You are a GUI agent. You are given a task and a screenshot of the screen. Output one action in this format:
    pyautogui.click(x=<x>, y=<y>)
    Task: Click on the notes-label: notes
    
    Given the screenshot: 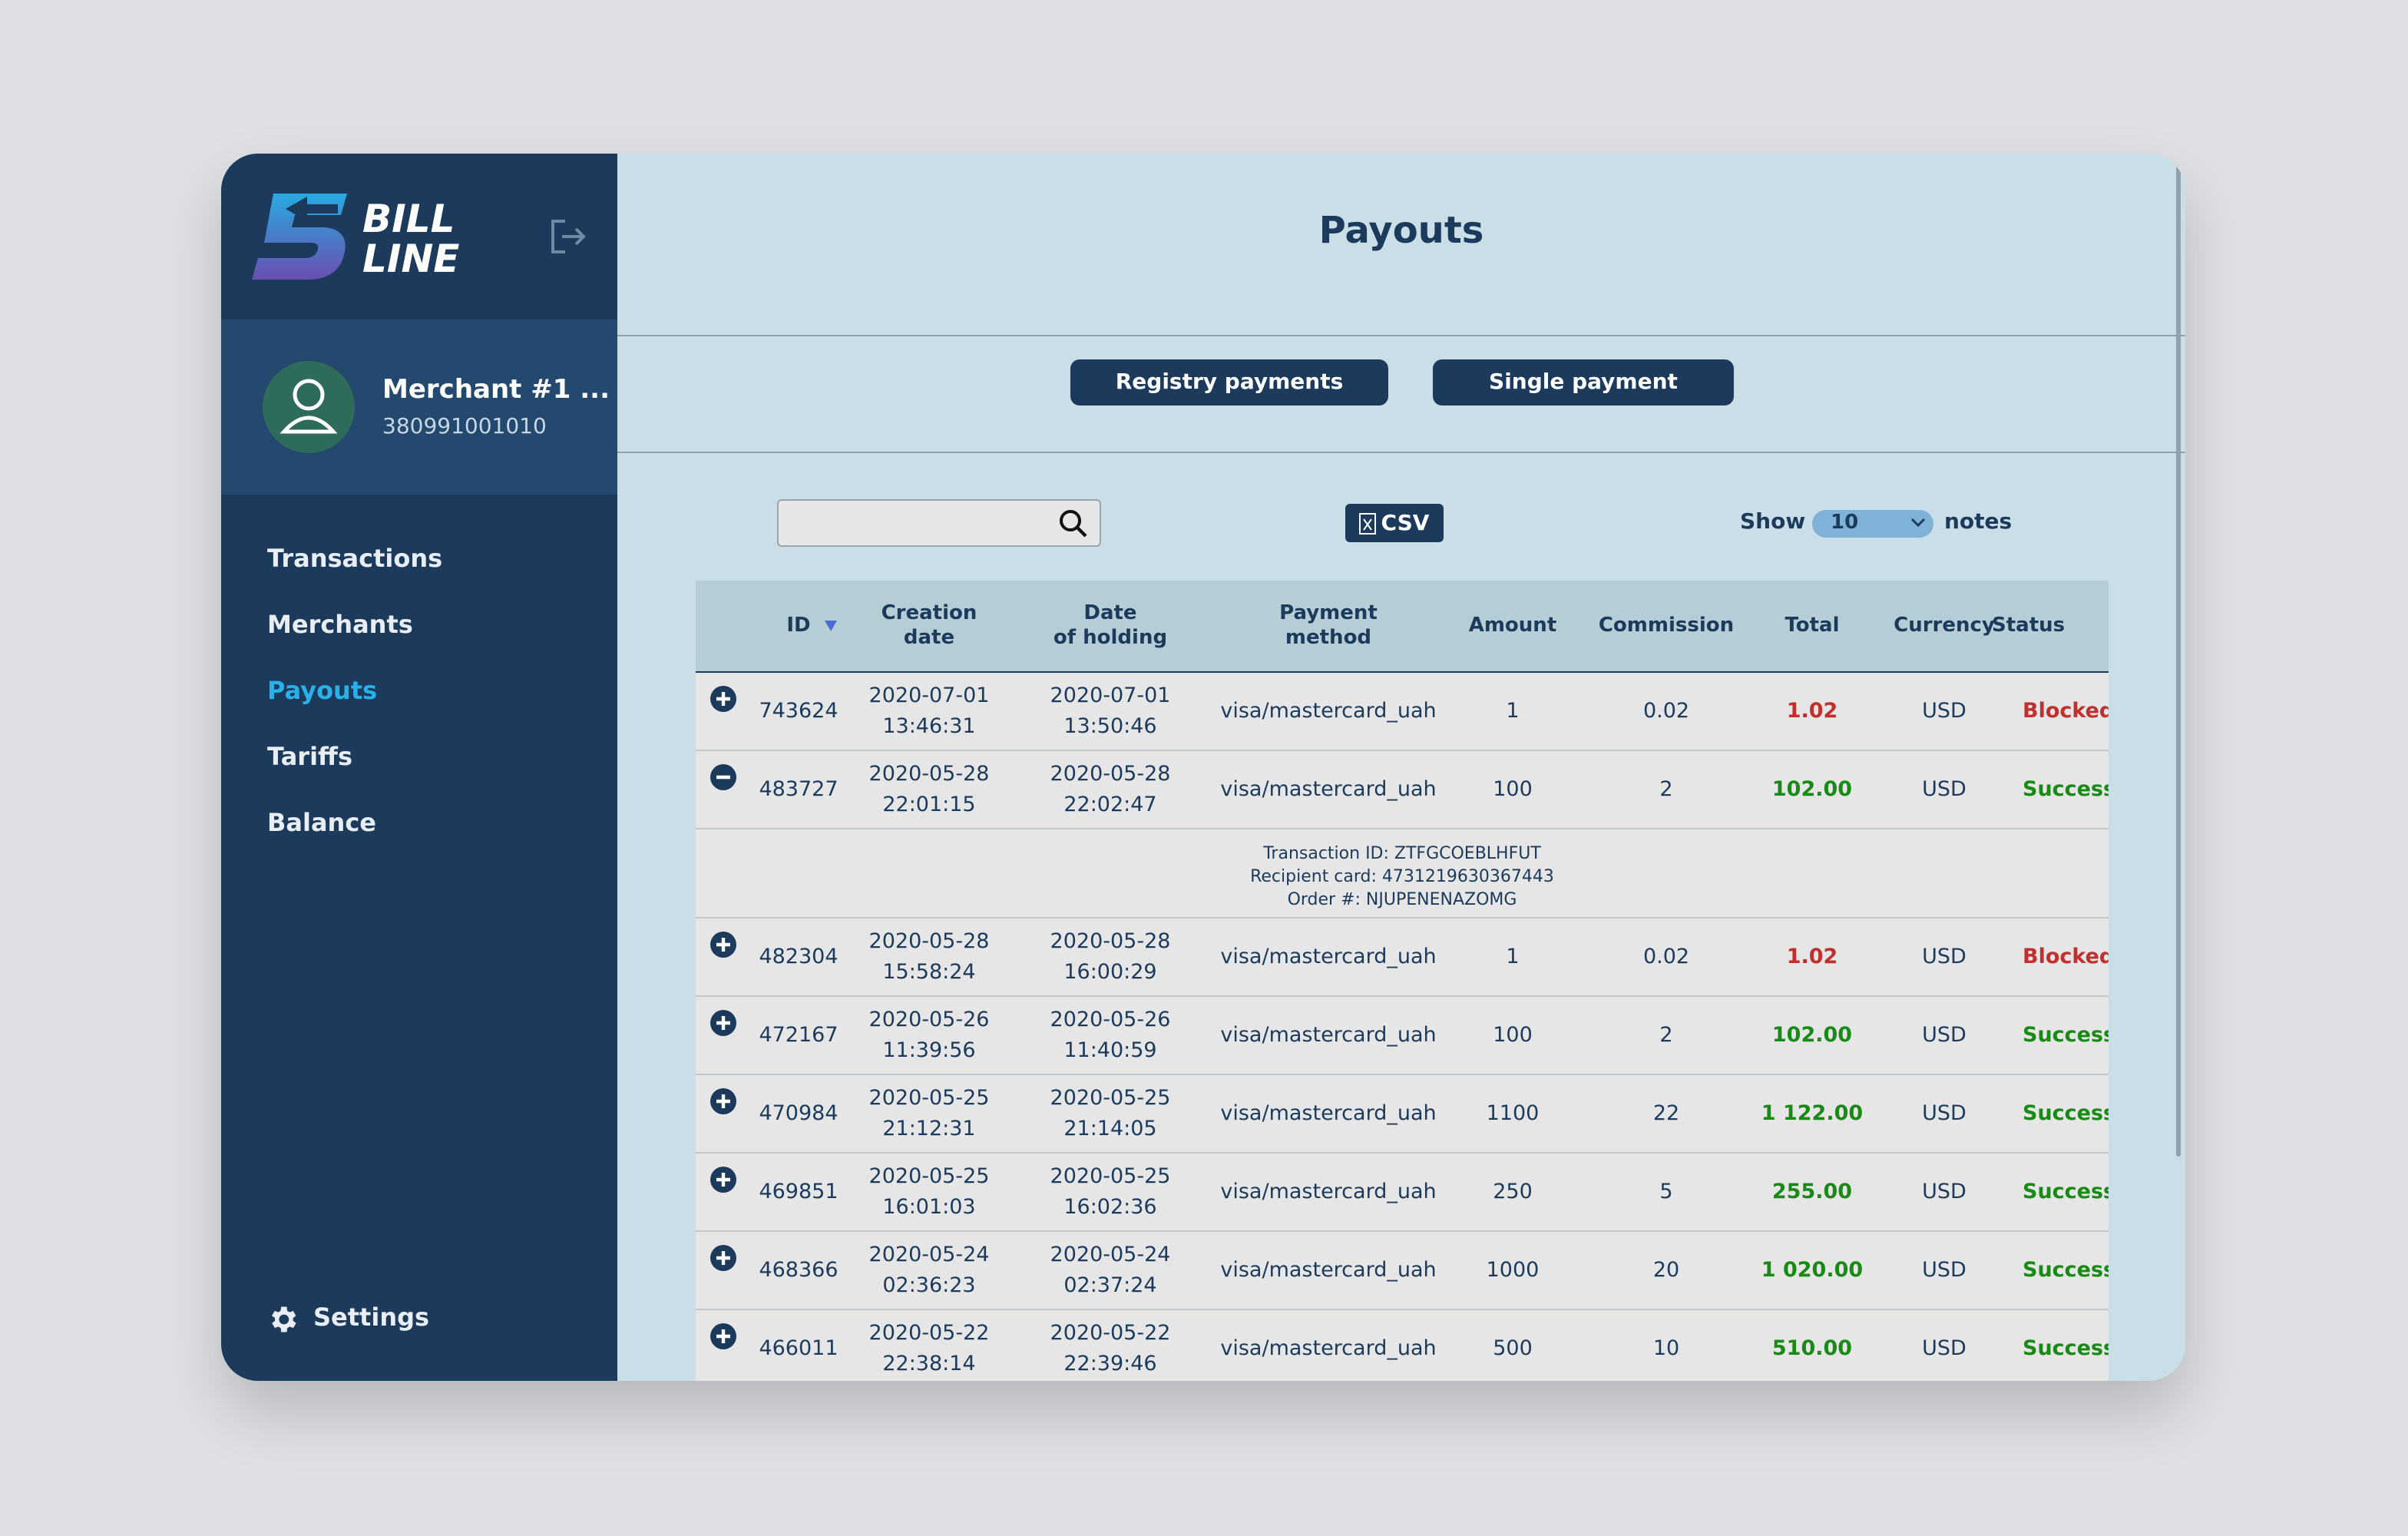 What is the action you would take?
    pyautogui.click(x=1979, y=522)
    